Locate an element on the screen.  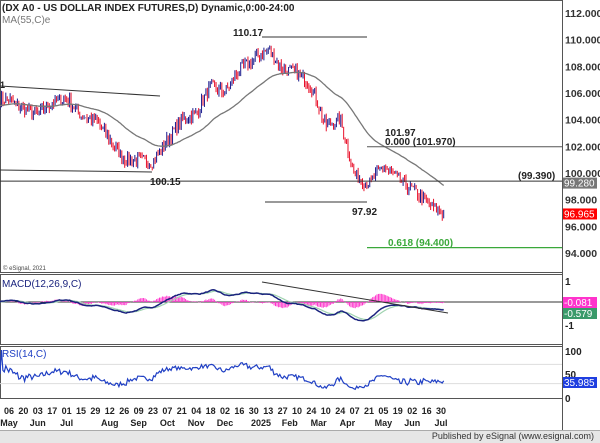
low1-label: 100.15 is located at coordinates (165, 182).